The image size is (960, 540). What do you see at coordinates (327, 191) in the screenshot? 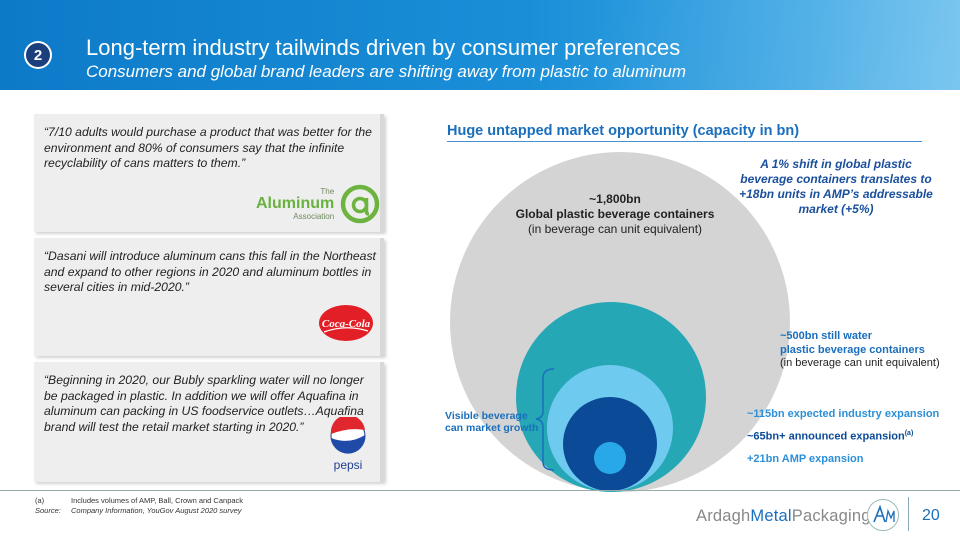
I see `logo-text-the: The` at bounding box center [327, 191].